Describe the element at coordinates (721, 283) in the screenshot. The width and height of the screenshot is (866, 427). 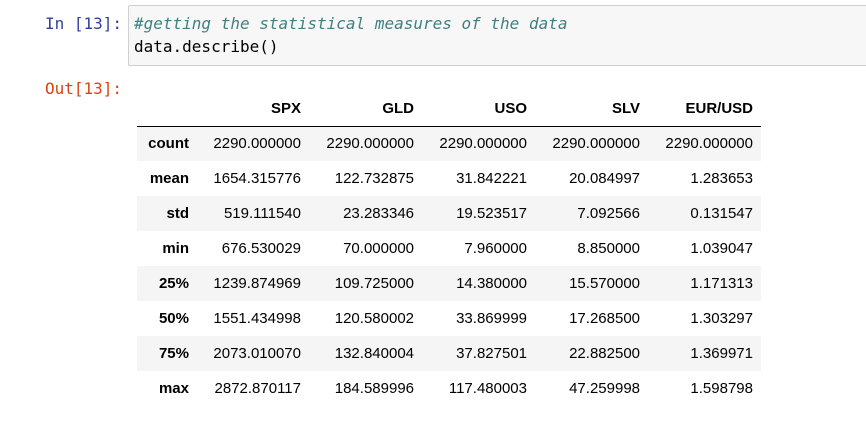
I see `table-cell: 1.171313` at that location.